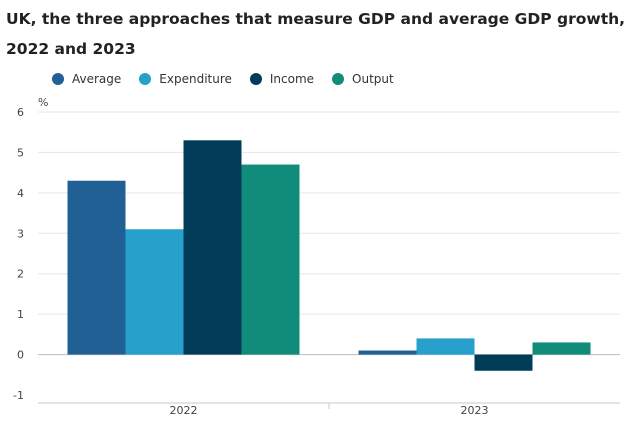  Describe the element at coordinates (292, 79) in the screenshot. I see `legend-label-income: Income` at that location.